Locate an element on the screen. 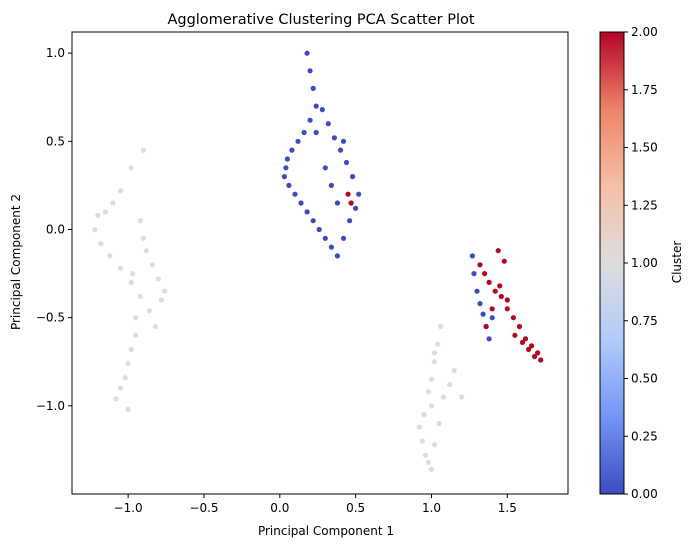 The width and height of the screenshot is (693, 547). colorbar-ticks: 2.00 1.75 1.50 1.25 1.00 0.75 0.50 0.25 0.00 is located at coordinates (641, 263).